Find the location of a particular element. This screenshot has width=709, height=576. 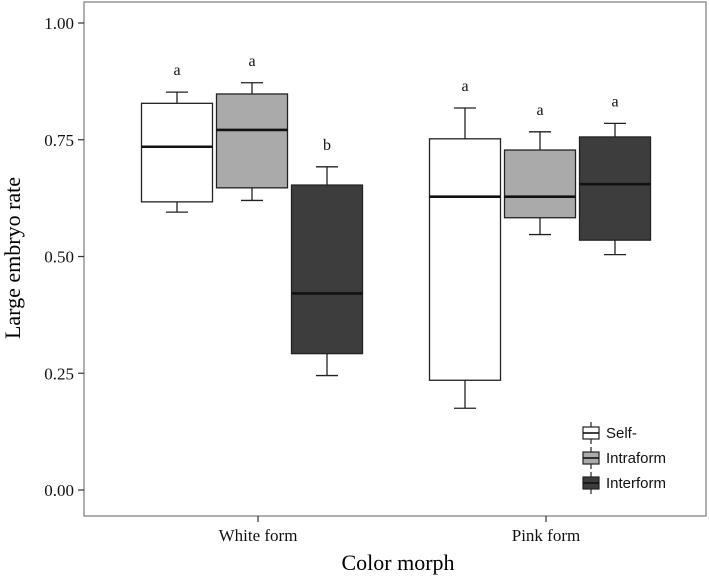

x-tick-label: Pink form is located at coordinates (546, 535).